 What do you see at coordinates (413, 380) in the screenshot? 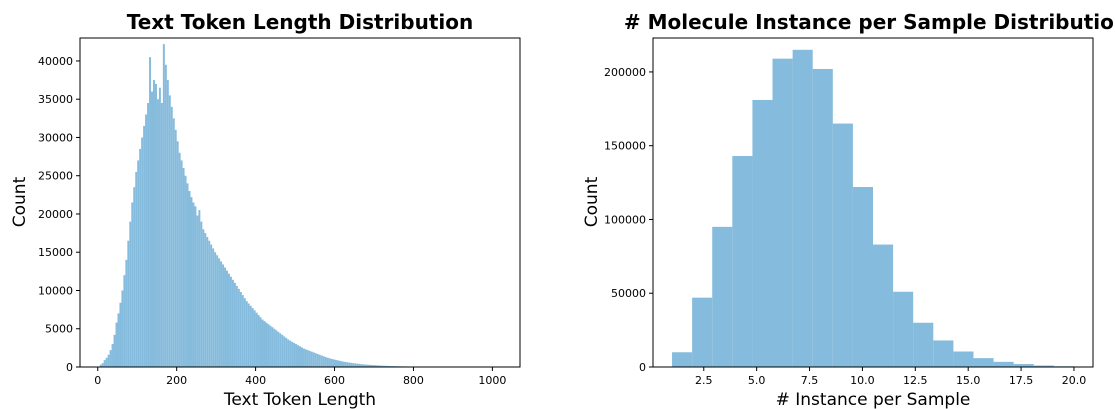
I see `x-tick-label: 800` at bounding box center [413, 380].